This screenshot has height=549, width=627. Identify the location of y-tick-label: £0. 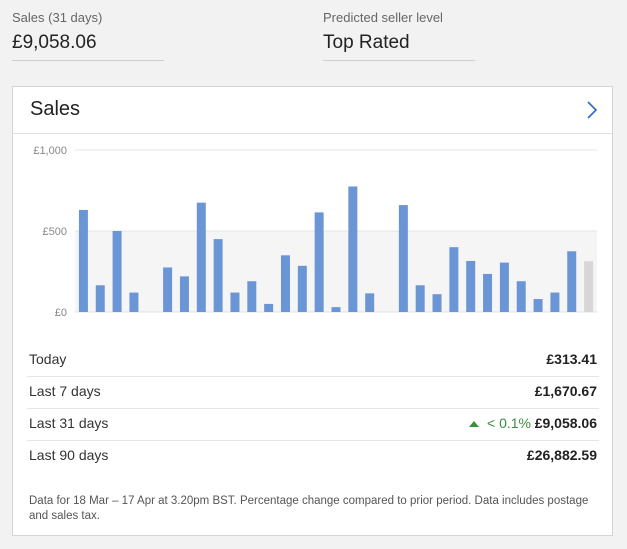
(61, 313).